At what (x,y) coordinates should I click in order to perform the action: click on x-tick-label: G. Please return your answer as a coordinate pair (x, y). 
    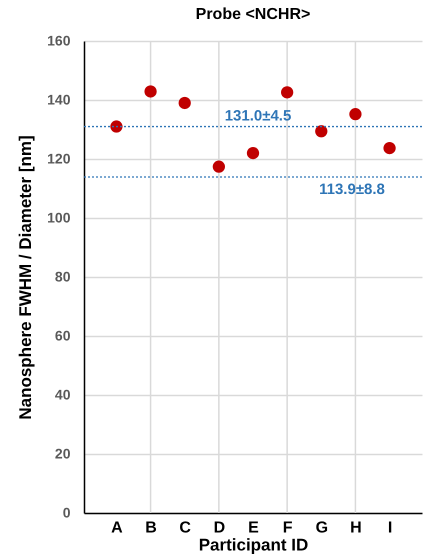
    Looking at the image, I should click on (322, 528).